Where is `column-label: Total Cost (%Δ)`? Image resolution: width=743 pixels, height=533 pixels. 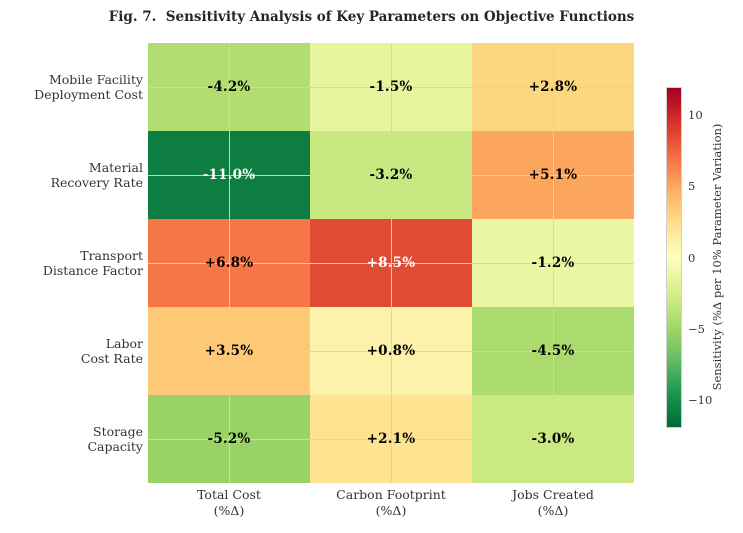 column-label: Total Cost (%Δ) is located at coordinates (229, 502).